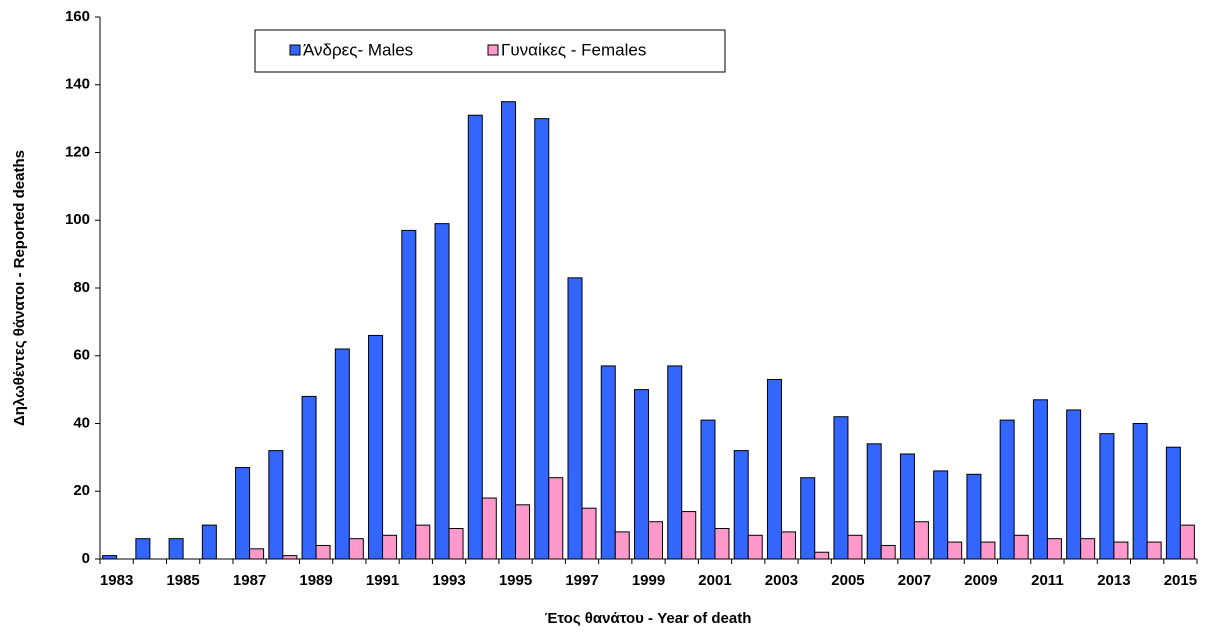 The image size is (1207, 633). I want to click on legend-label: Γυναίκες - Females, so click(573, 49).